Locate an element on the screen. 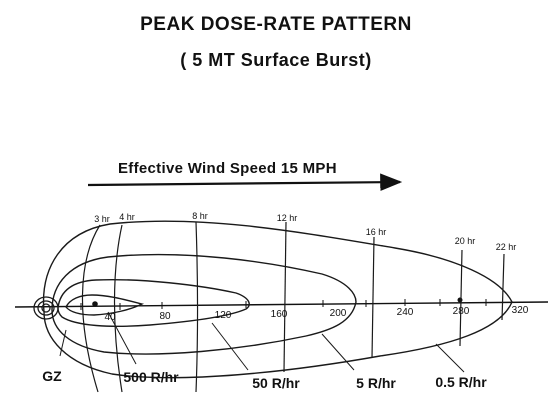 Image resolution: width=552 pixels, height=410 pixels. tick-label-120: 120 is located at coordinates (223, 315).